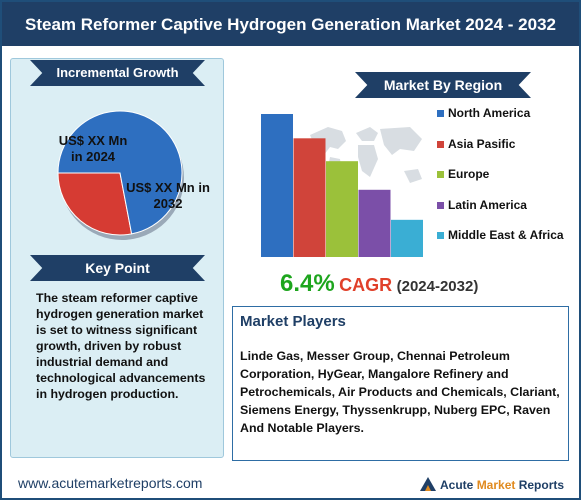 The height and width of the screenshot is (500, 581). I want to click on legend-item: Latin America, so click(500, 213).